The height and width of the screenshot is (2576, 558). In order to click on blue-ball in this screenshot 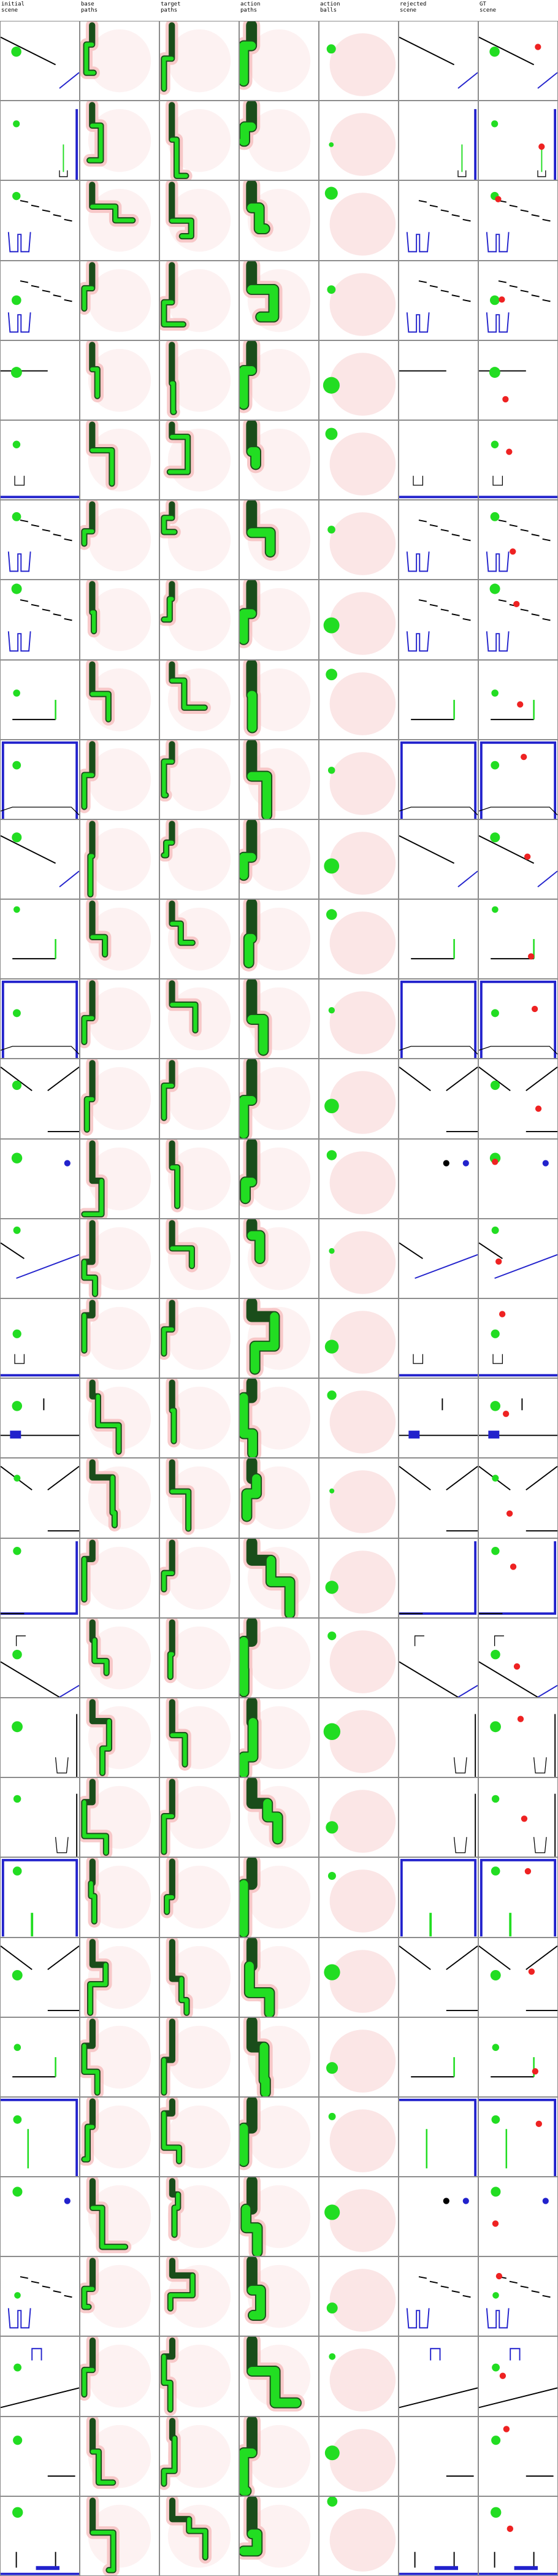, I will do `click(465, 1163)`.